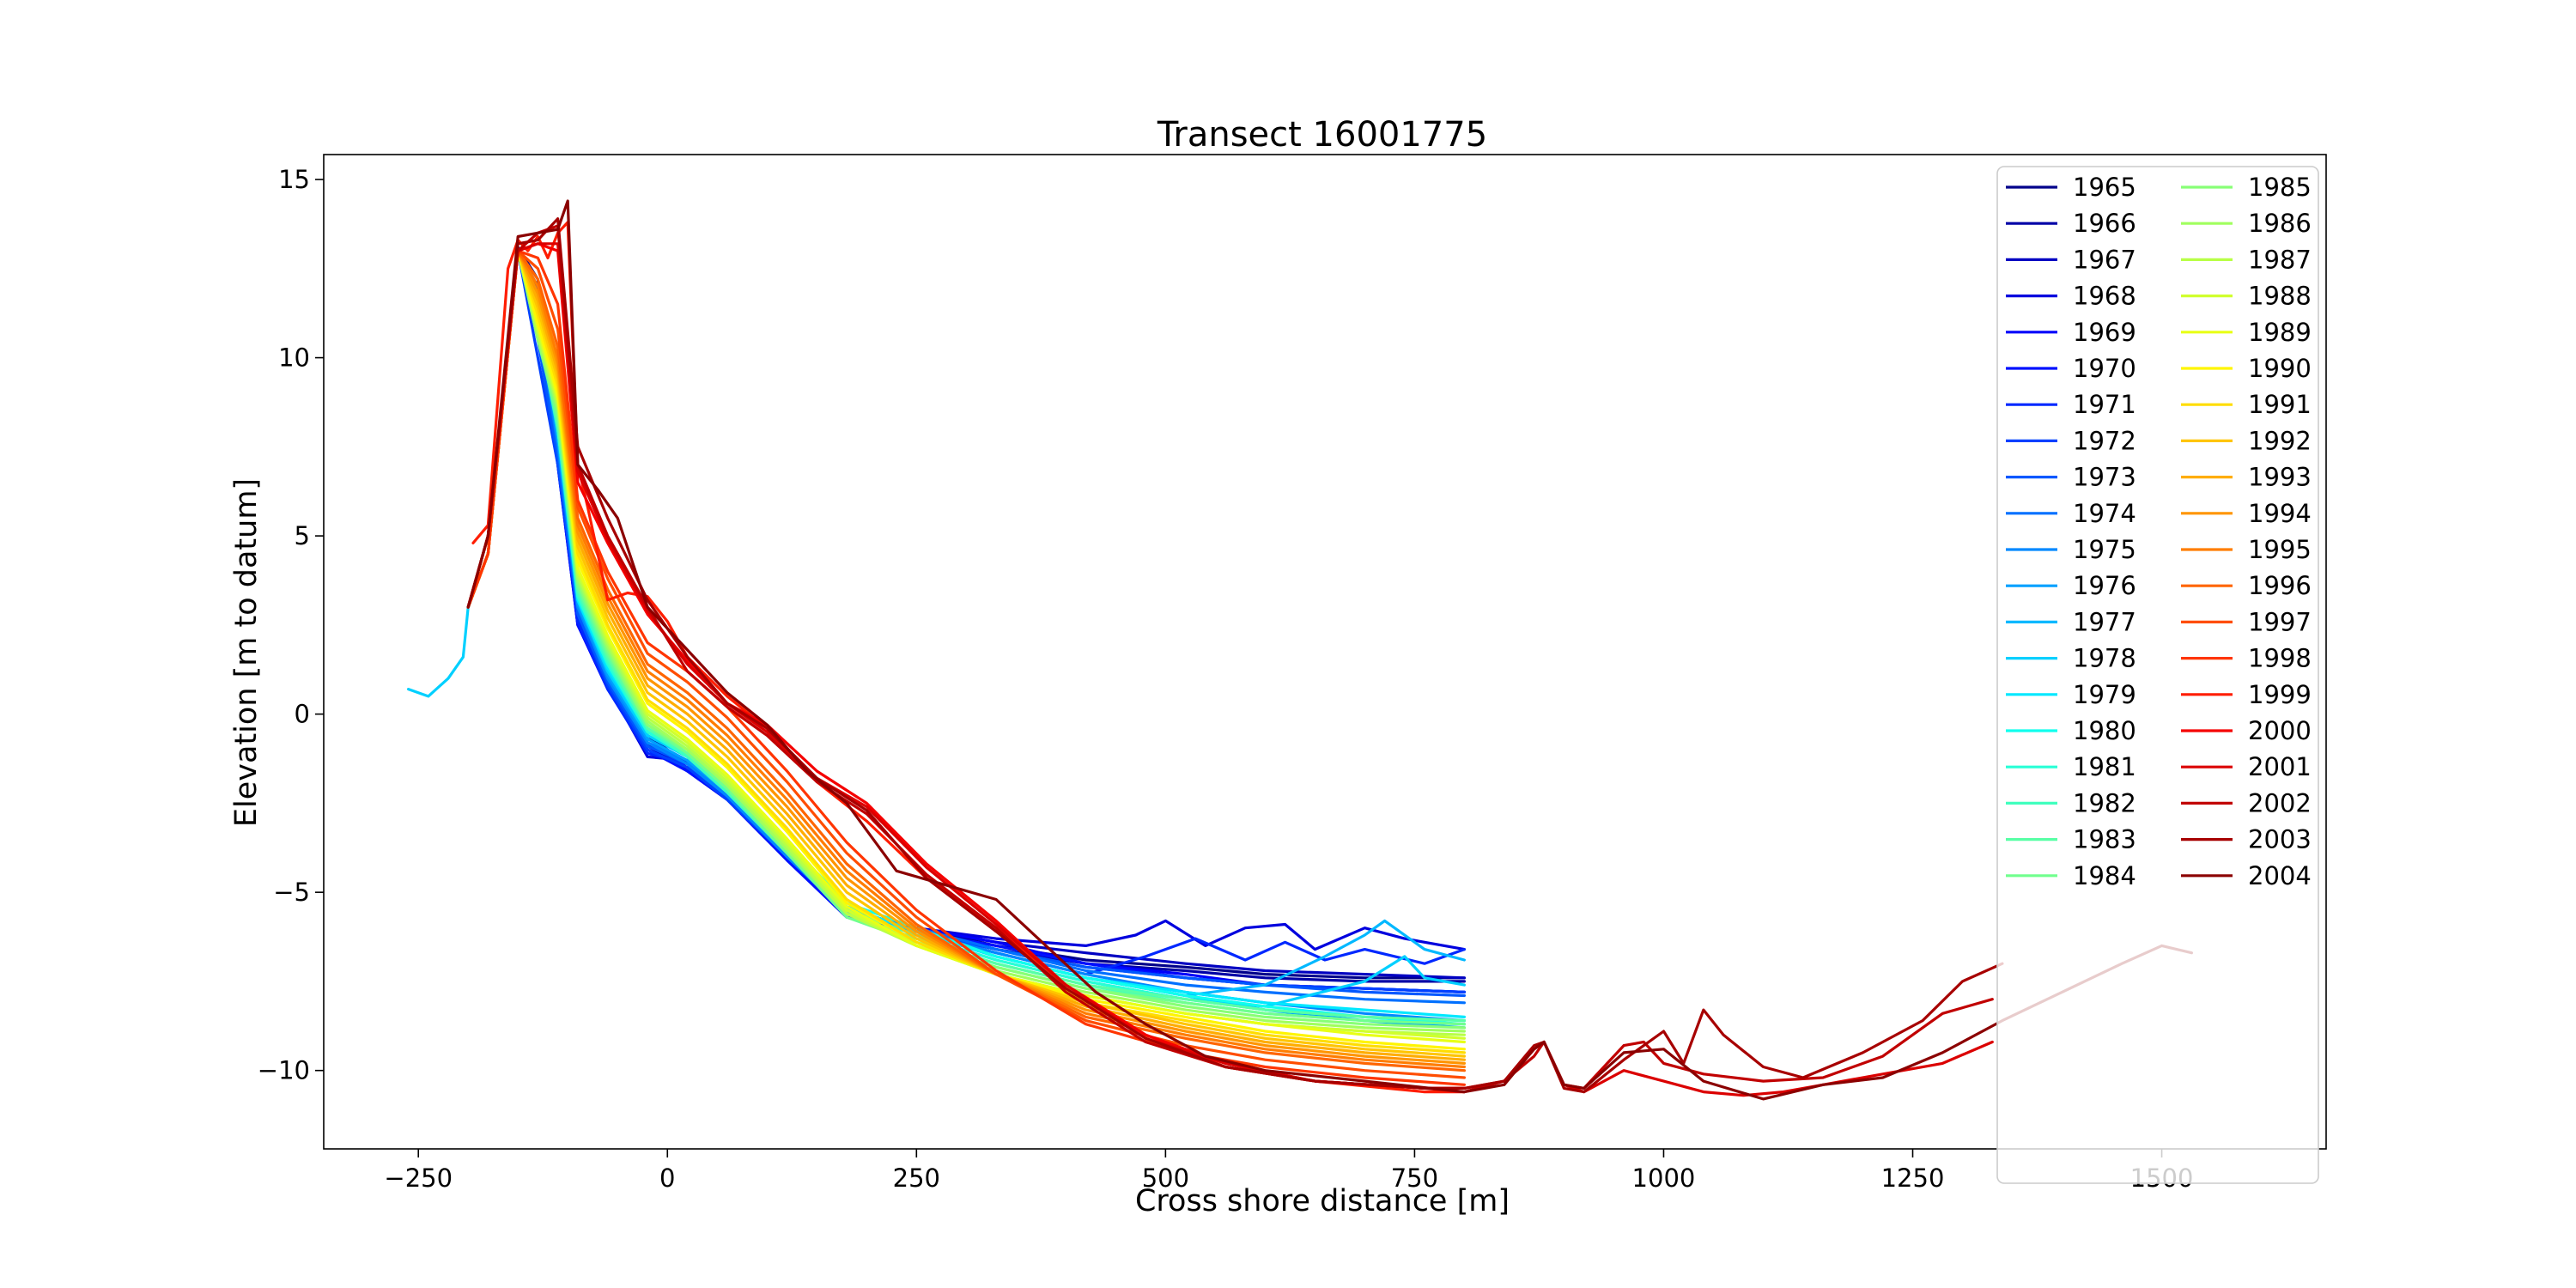 This screenshot has height=1288, width=2576. I want to click on legend-label: 1982, so click(2104, 802).